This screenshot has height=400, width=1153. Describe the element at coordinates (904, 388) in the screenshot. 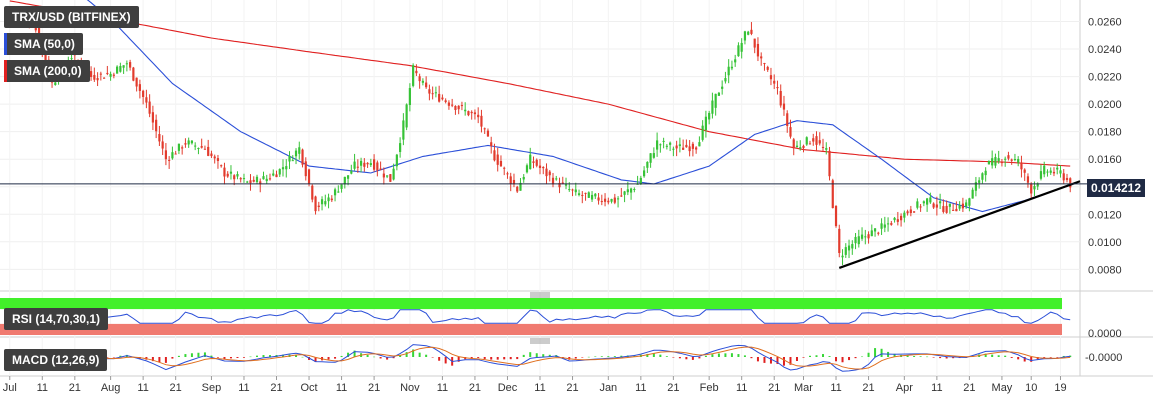

I see `x-tick-label: Apr` at that location.